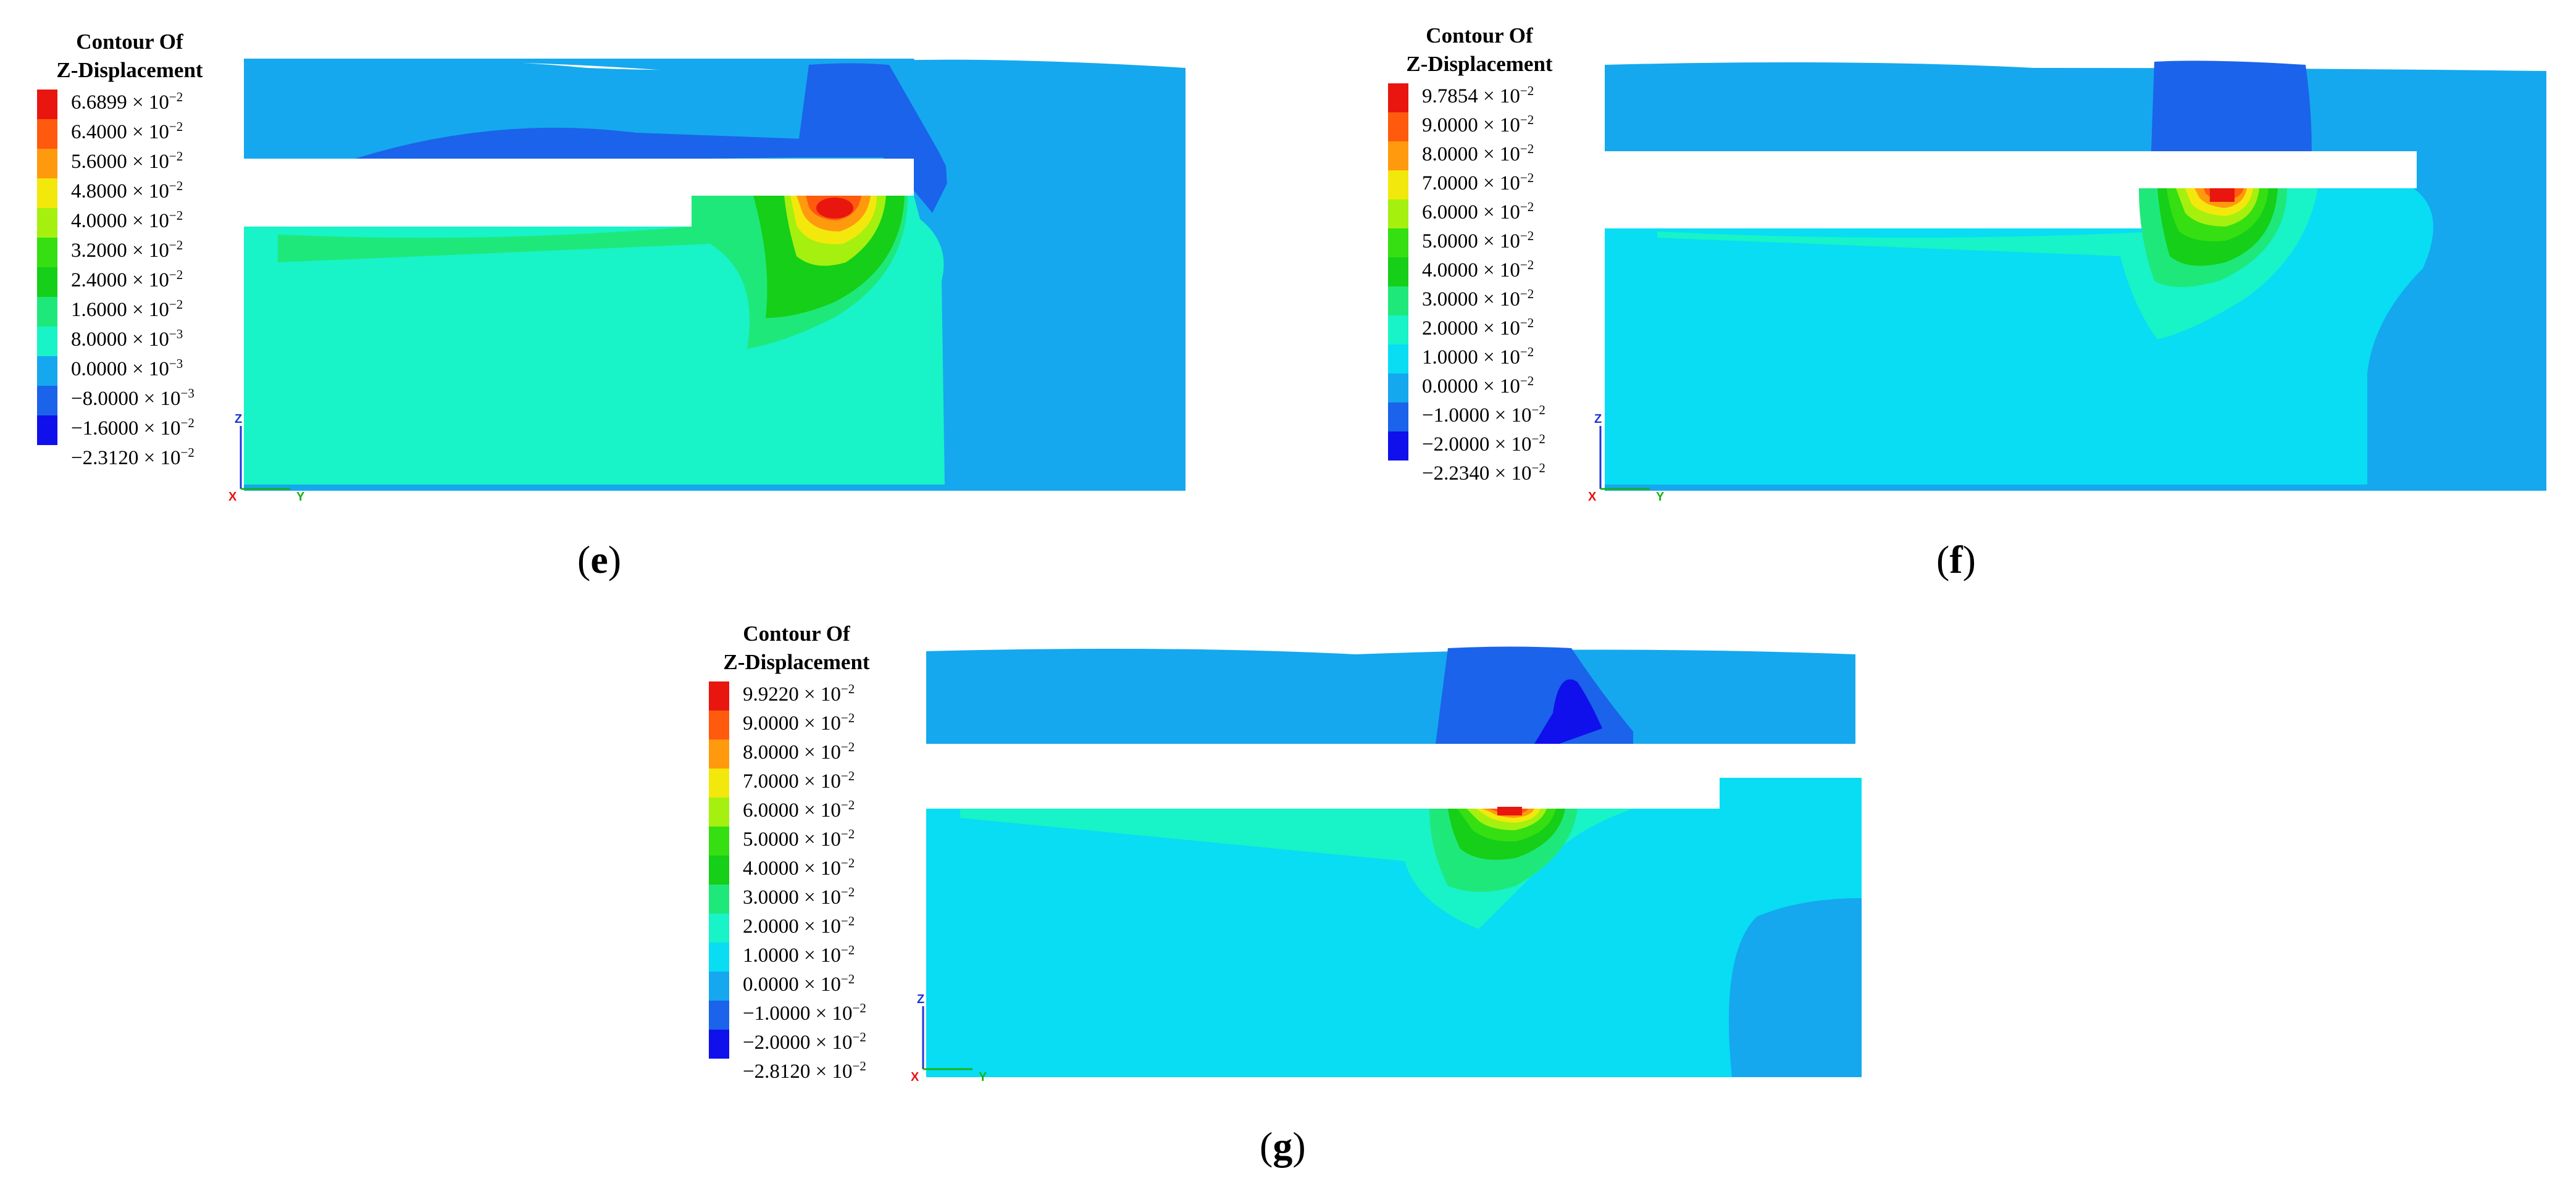 This screenshot has height=1200, width=2576. Describe the element at coordinates (127, 339) in the screenshot. I see `legend-label: 8.0000 × 10⁻³` at that location.